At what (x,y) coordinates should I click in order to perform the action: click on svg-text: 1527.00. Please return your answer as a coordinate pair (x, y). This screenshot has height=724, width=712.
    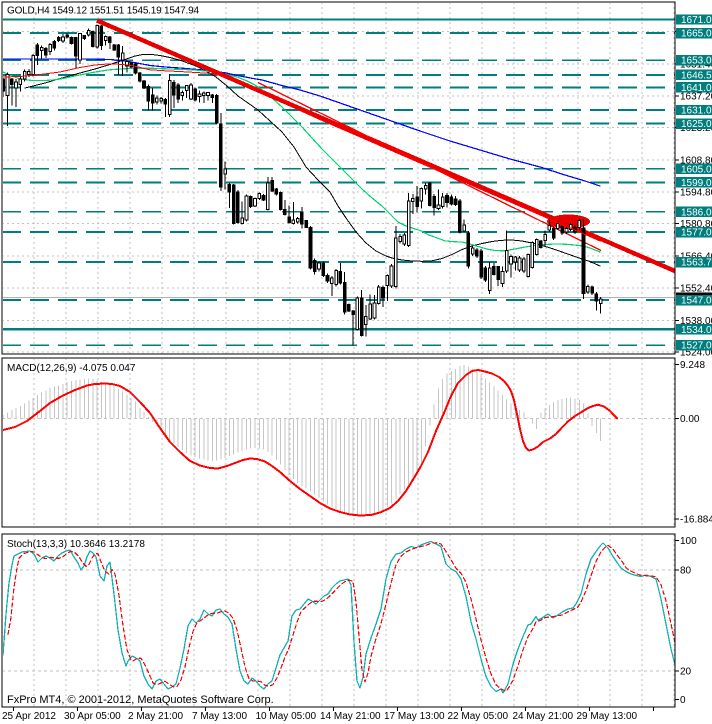
    Looking at the image, I should click on (696, 346).